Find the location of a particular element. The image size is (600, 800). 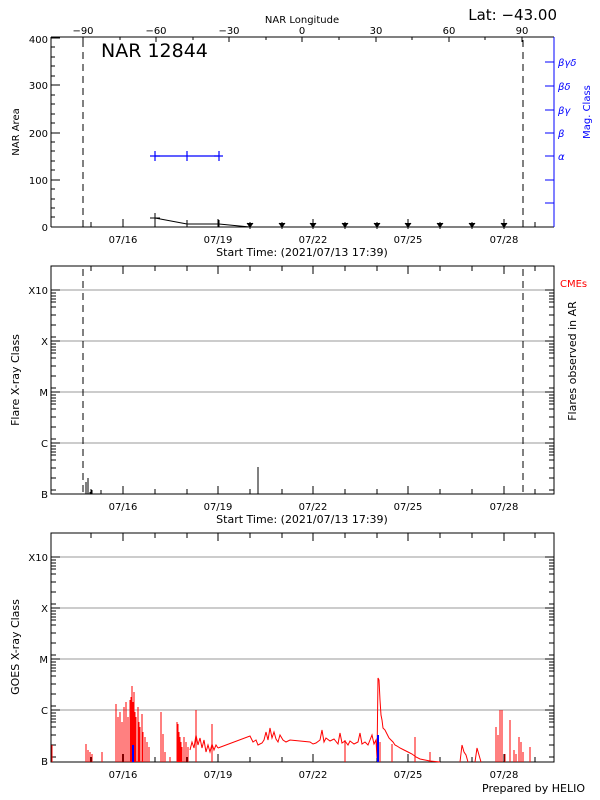

goes-flux-series is located at coordinates (291, 720).